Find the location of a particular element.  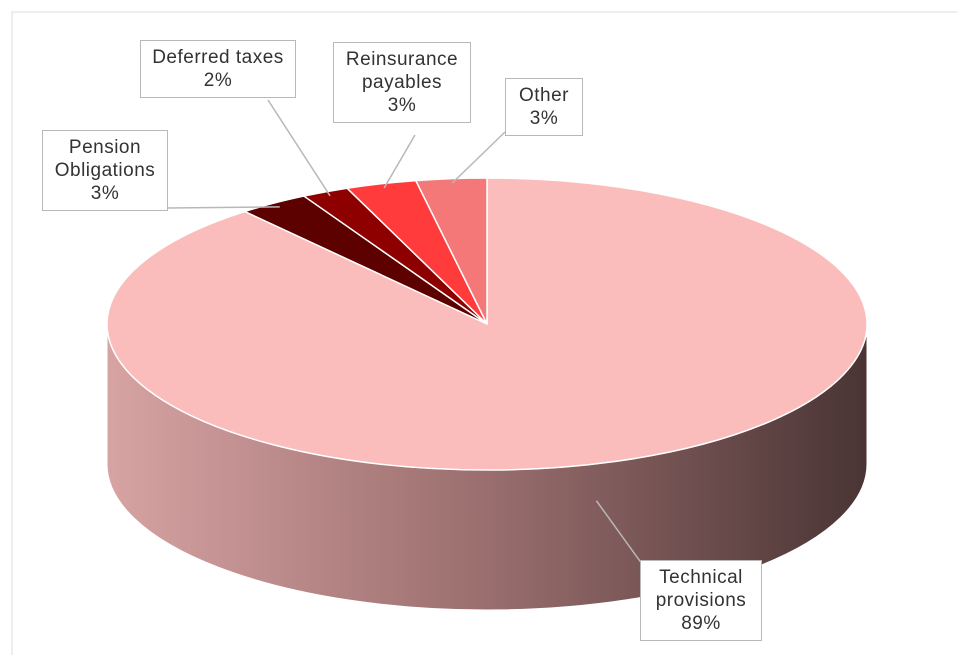

data-label: Pension Obligations 3% is located at coordinates (105, 170).